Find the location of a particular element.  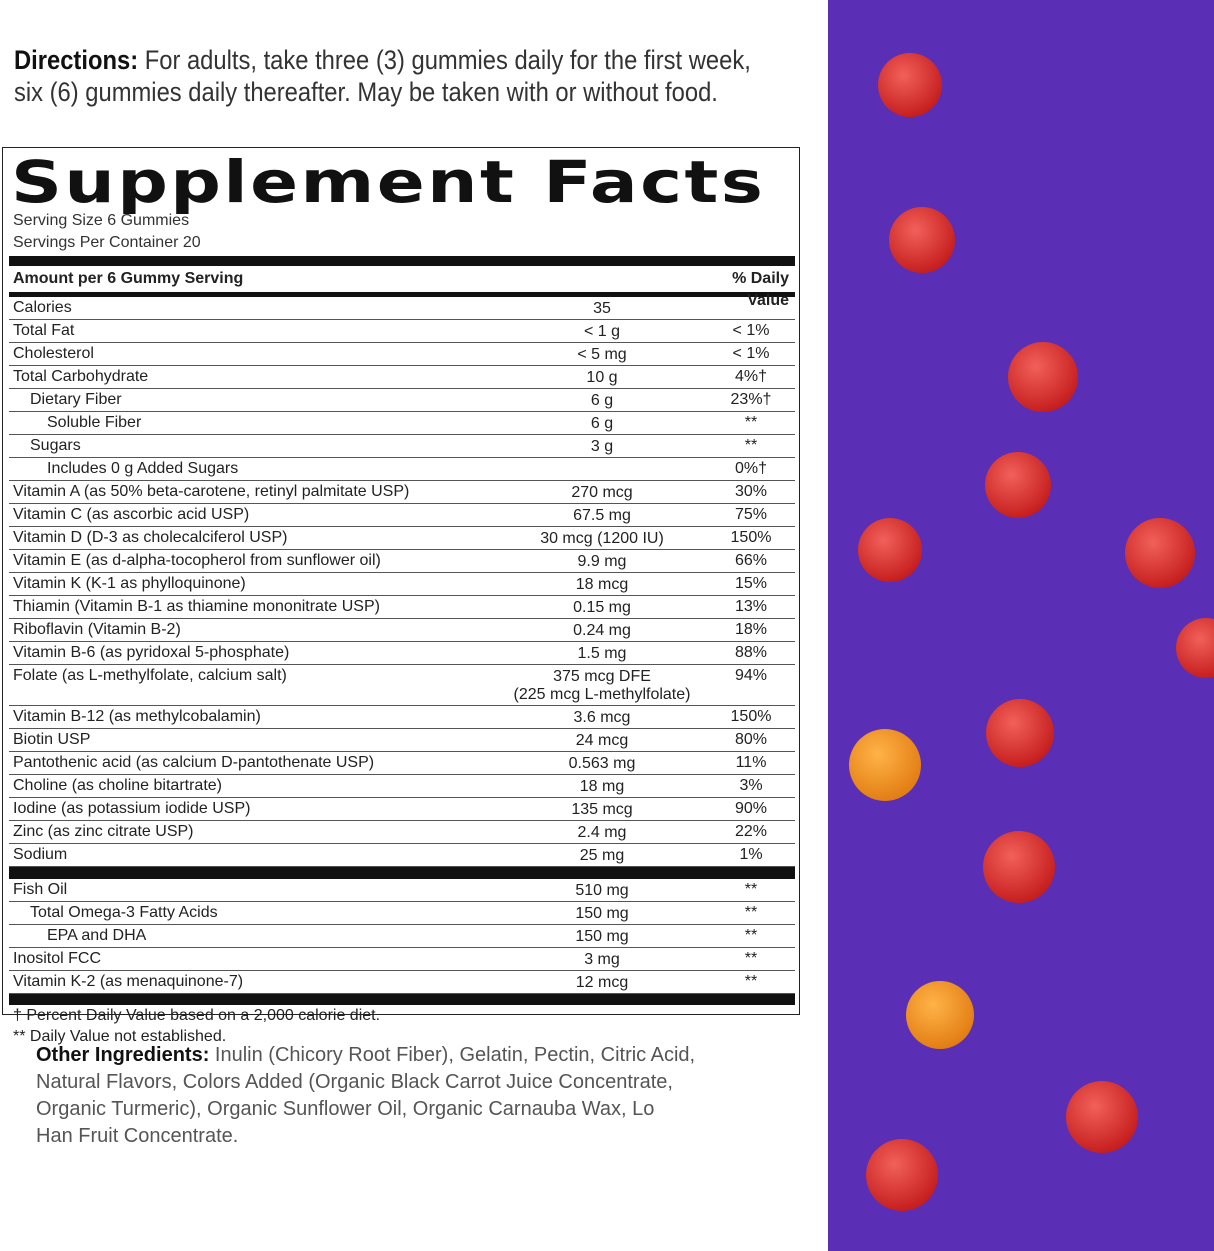

amount: 510 mg is located at coordinates (602, 890).